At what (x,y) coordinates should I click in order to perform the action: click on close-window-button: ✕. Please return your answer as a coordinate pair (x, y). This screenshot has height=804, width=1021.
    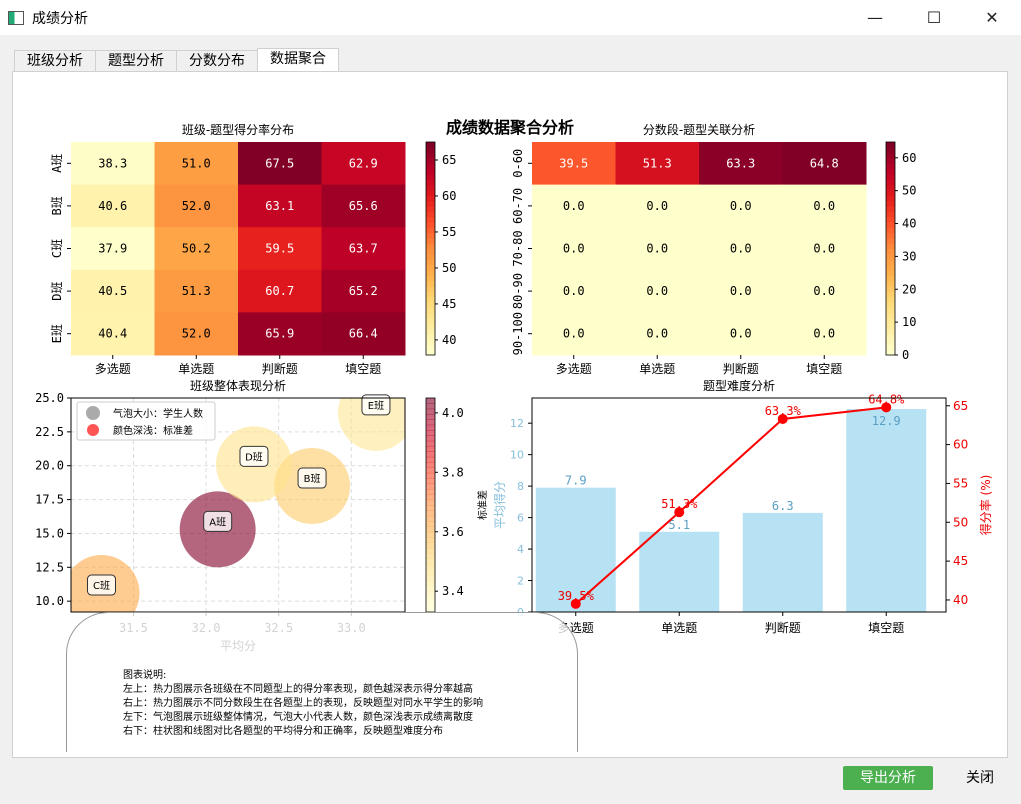
    Looking at the image, I should click on (992, 17).